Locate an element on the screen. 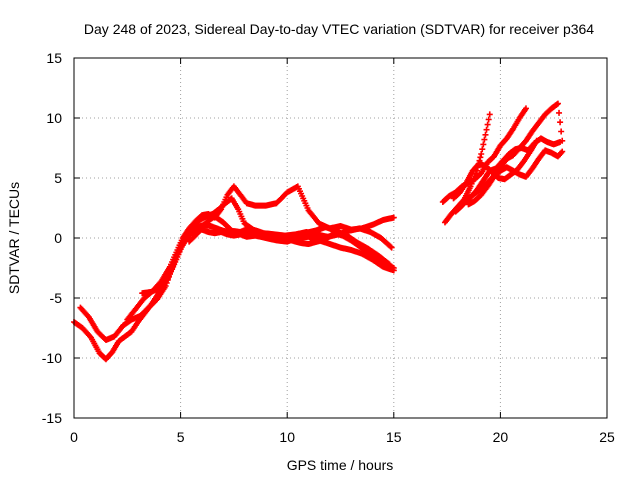  y-tick-labels: -15 -10 -5 0 5 10 15 is located at coordinates (52, 238).